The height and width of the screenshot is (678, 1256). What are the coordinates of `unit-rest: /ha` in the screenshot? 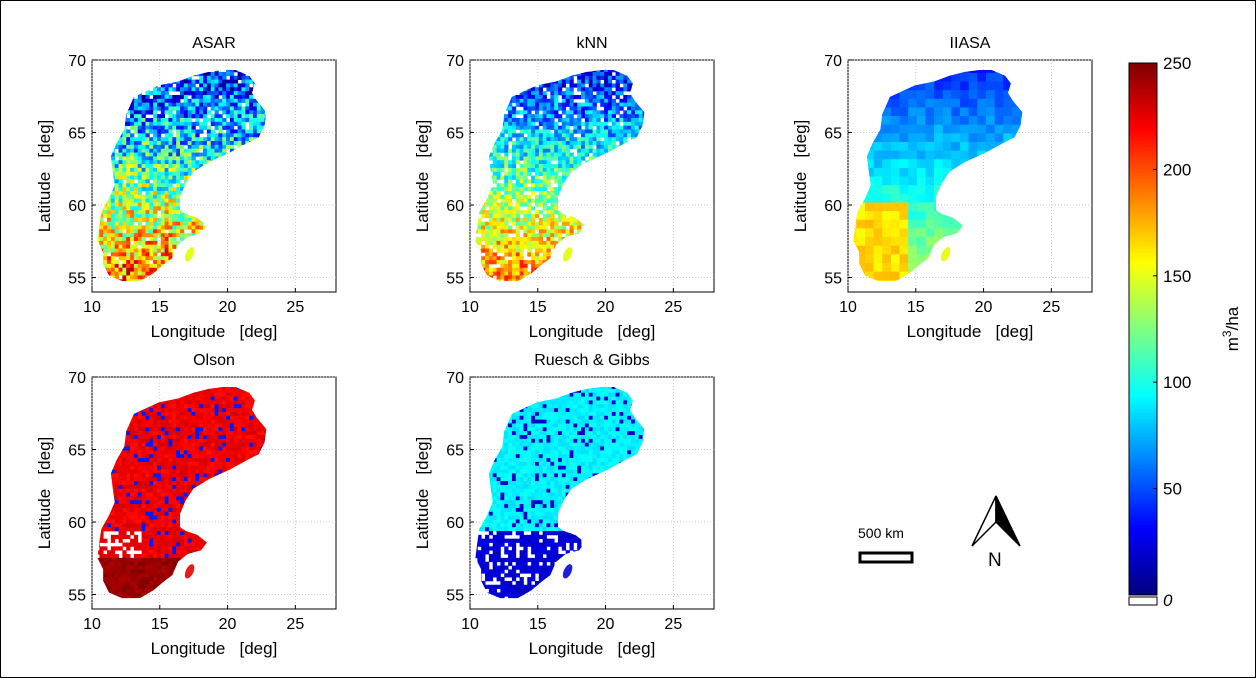 It's located at (1232, 318).